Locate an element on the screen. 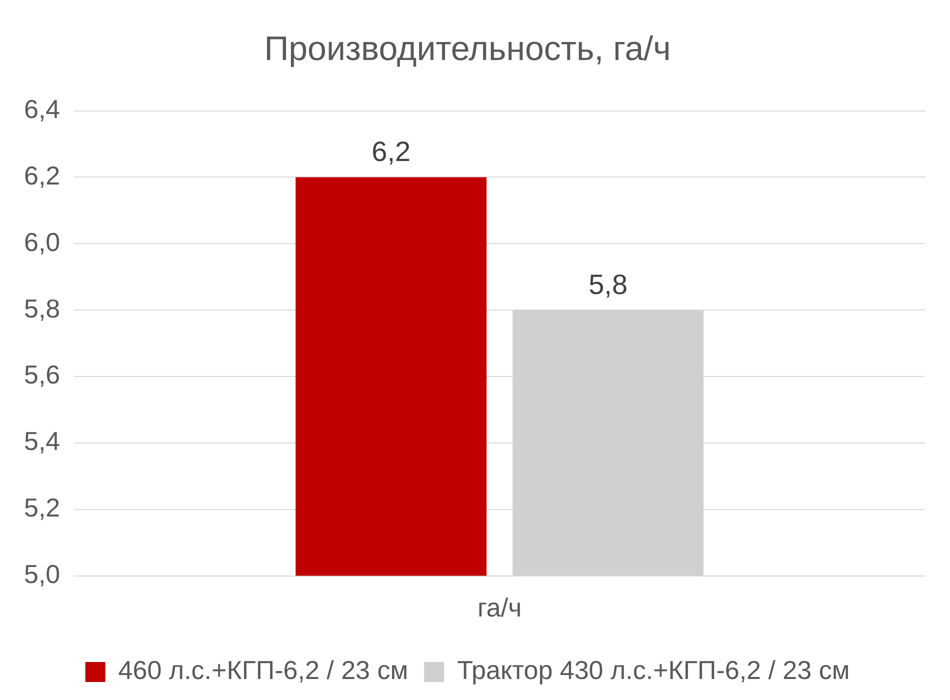 The height and width of the screenshot is (700, 950). x-tick-label: га/ч is located at coordinates (499, 607).